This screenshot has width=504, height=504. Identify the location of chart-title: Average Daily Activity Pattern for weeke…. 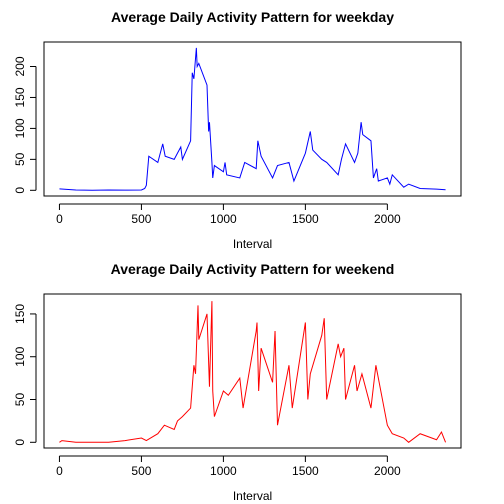
(253, 269).